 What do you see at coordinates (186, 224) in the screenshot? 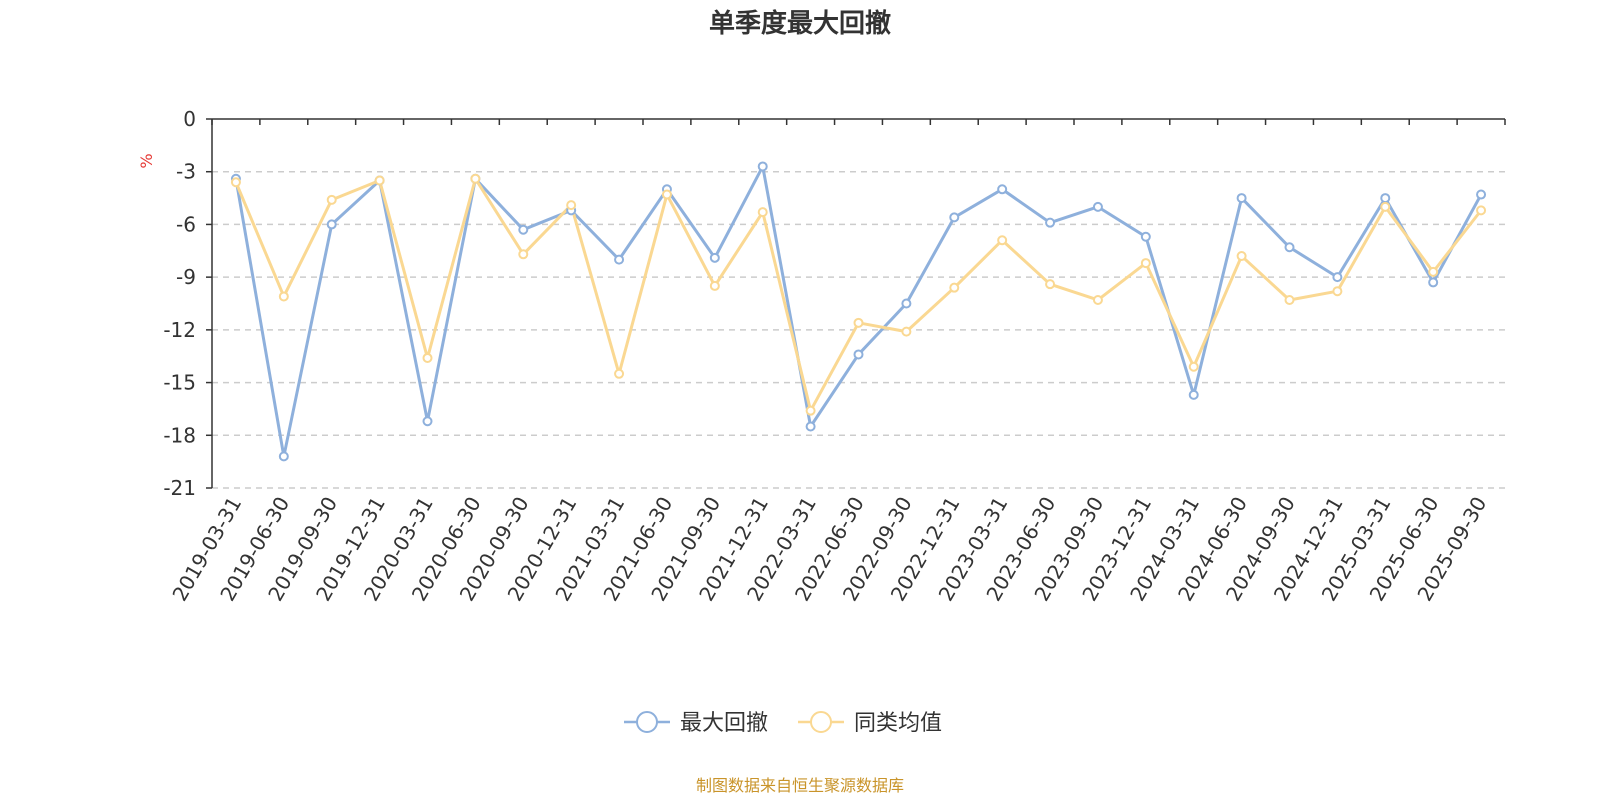
I see `y-tick-label: -6` at bounding box center [186, 224].